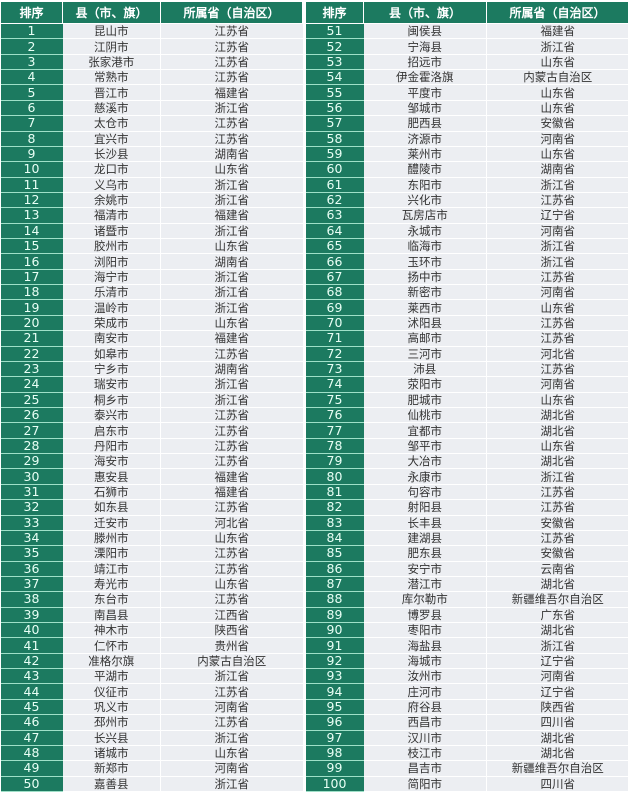 The height and width of the screenshot is (800, 628). Describe the element at coordinates (31, 569) in the screenshot. I see `rank-cell: 36` at that location.